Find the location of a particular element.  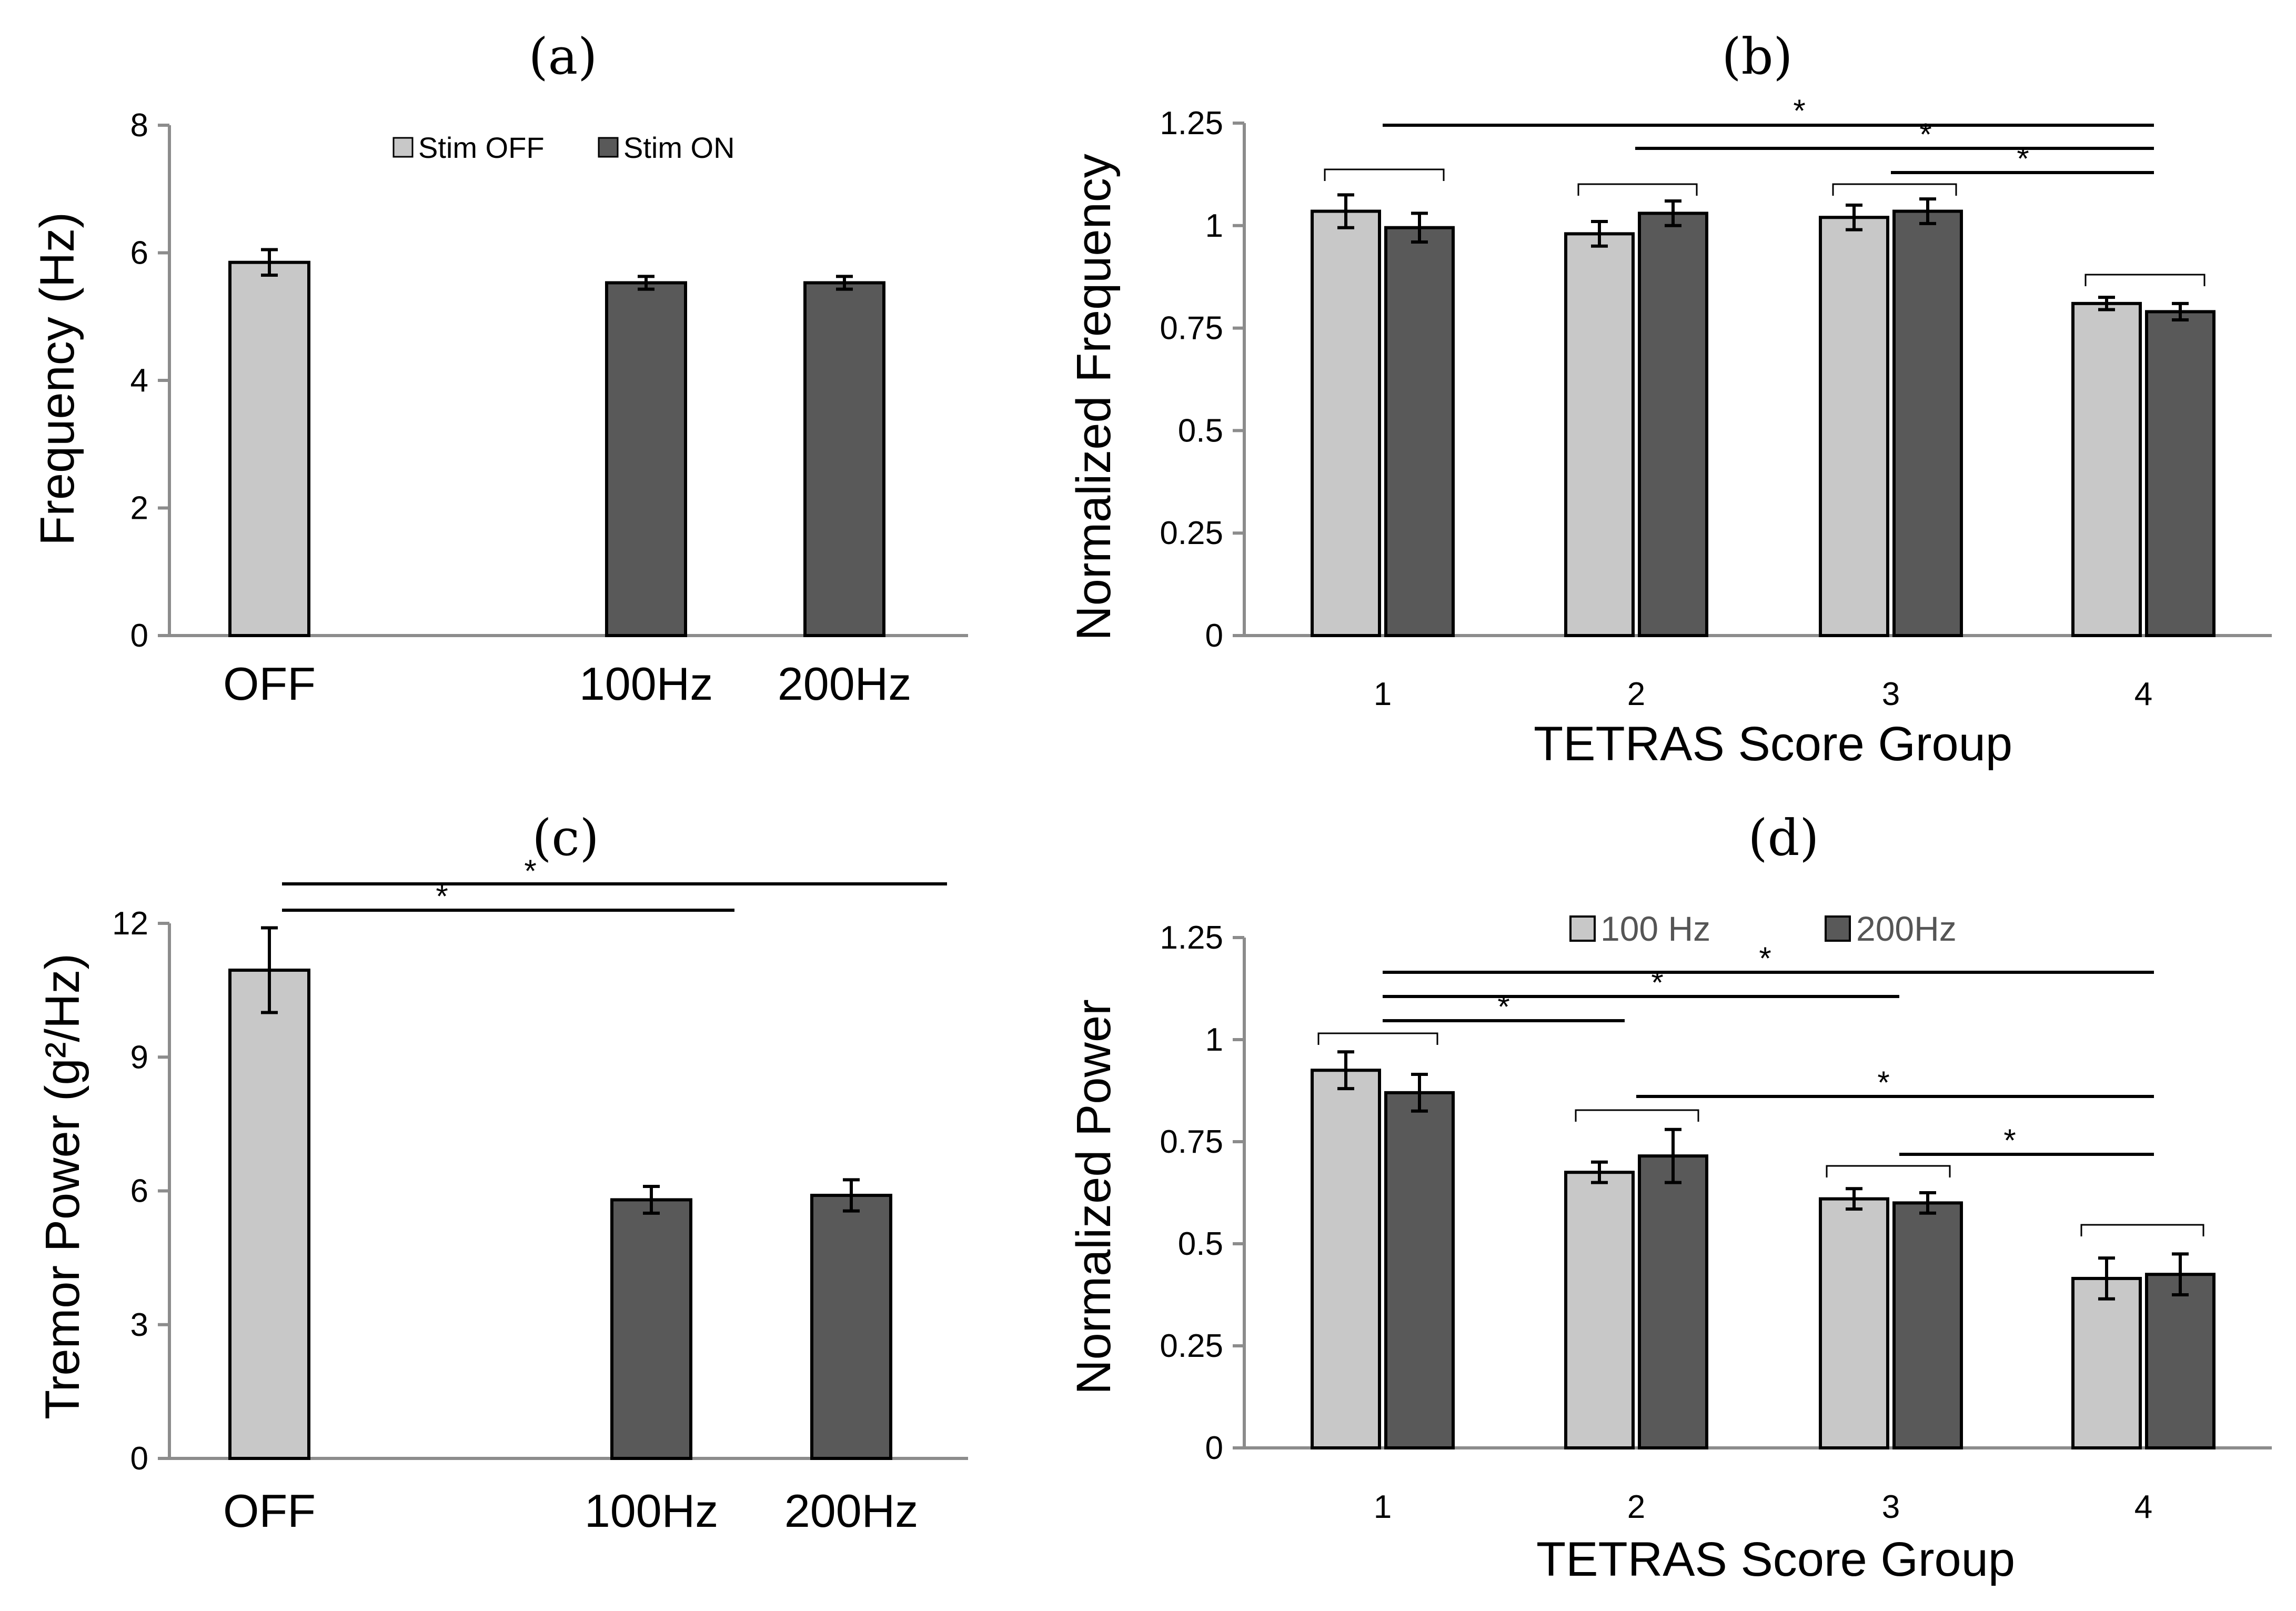

panel-b-title: (b) is located at coordinates (1757, 57).